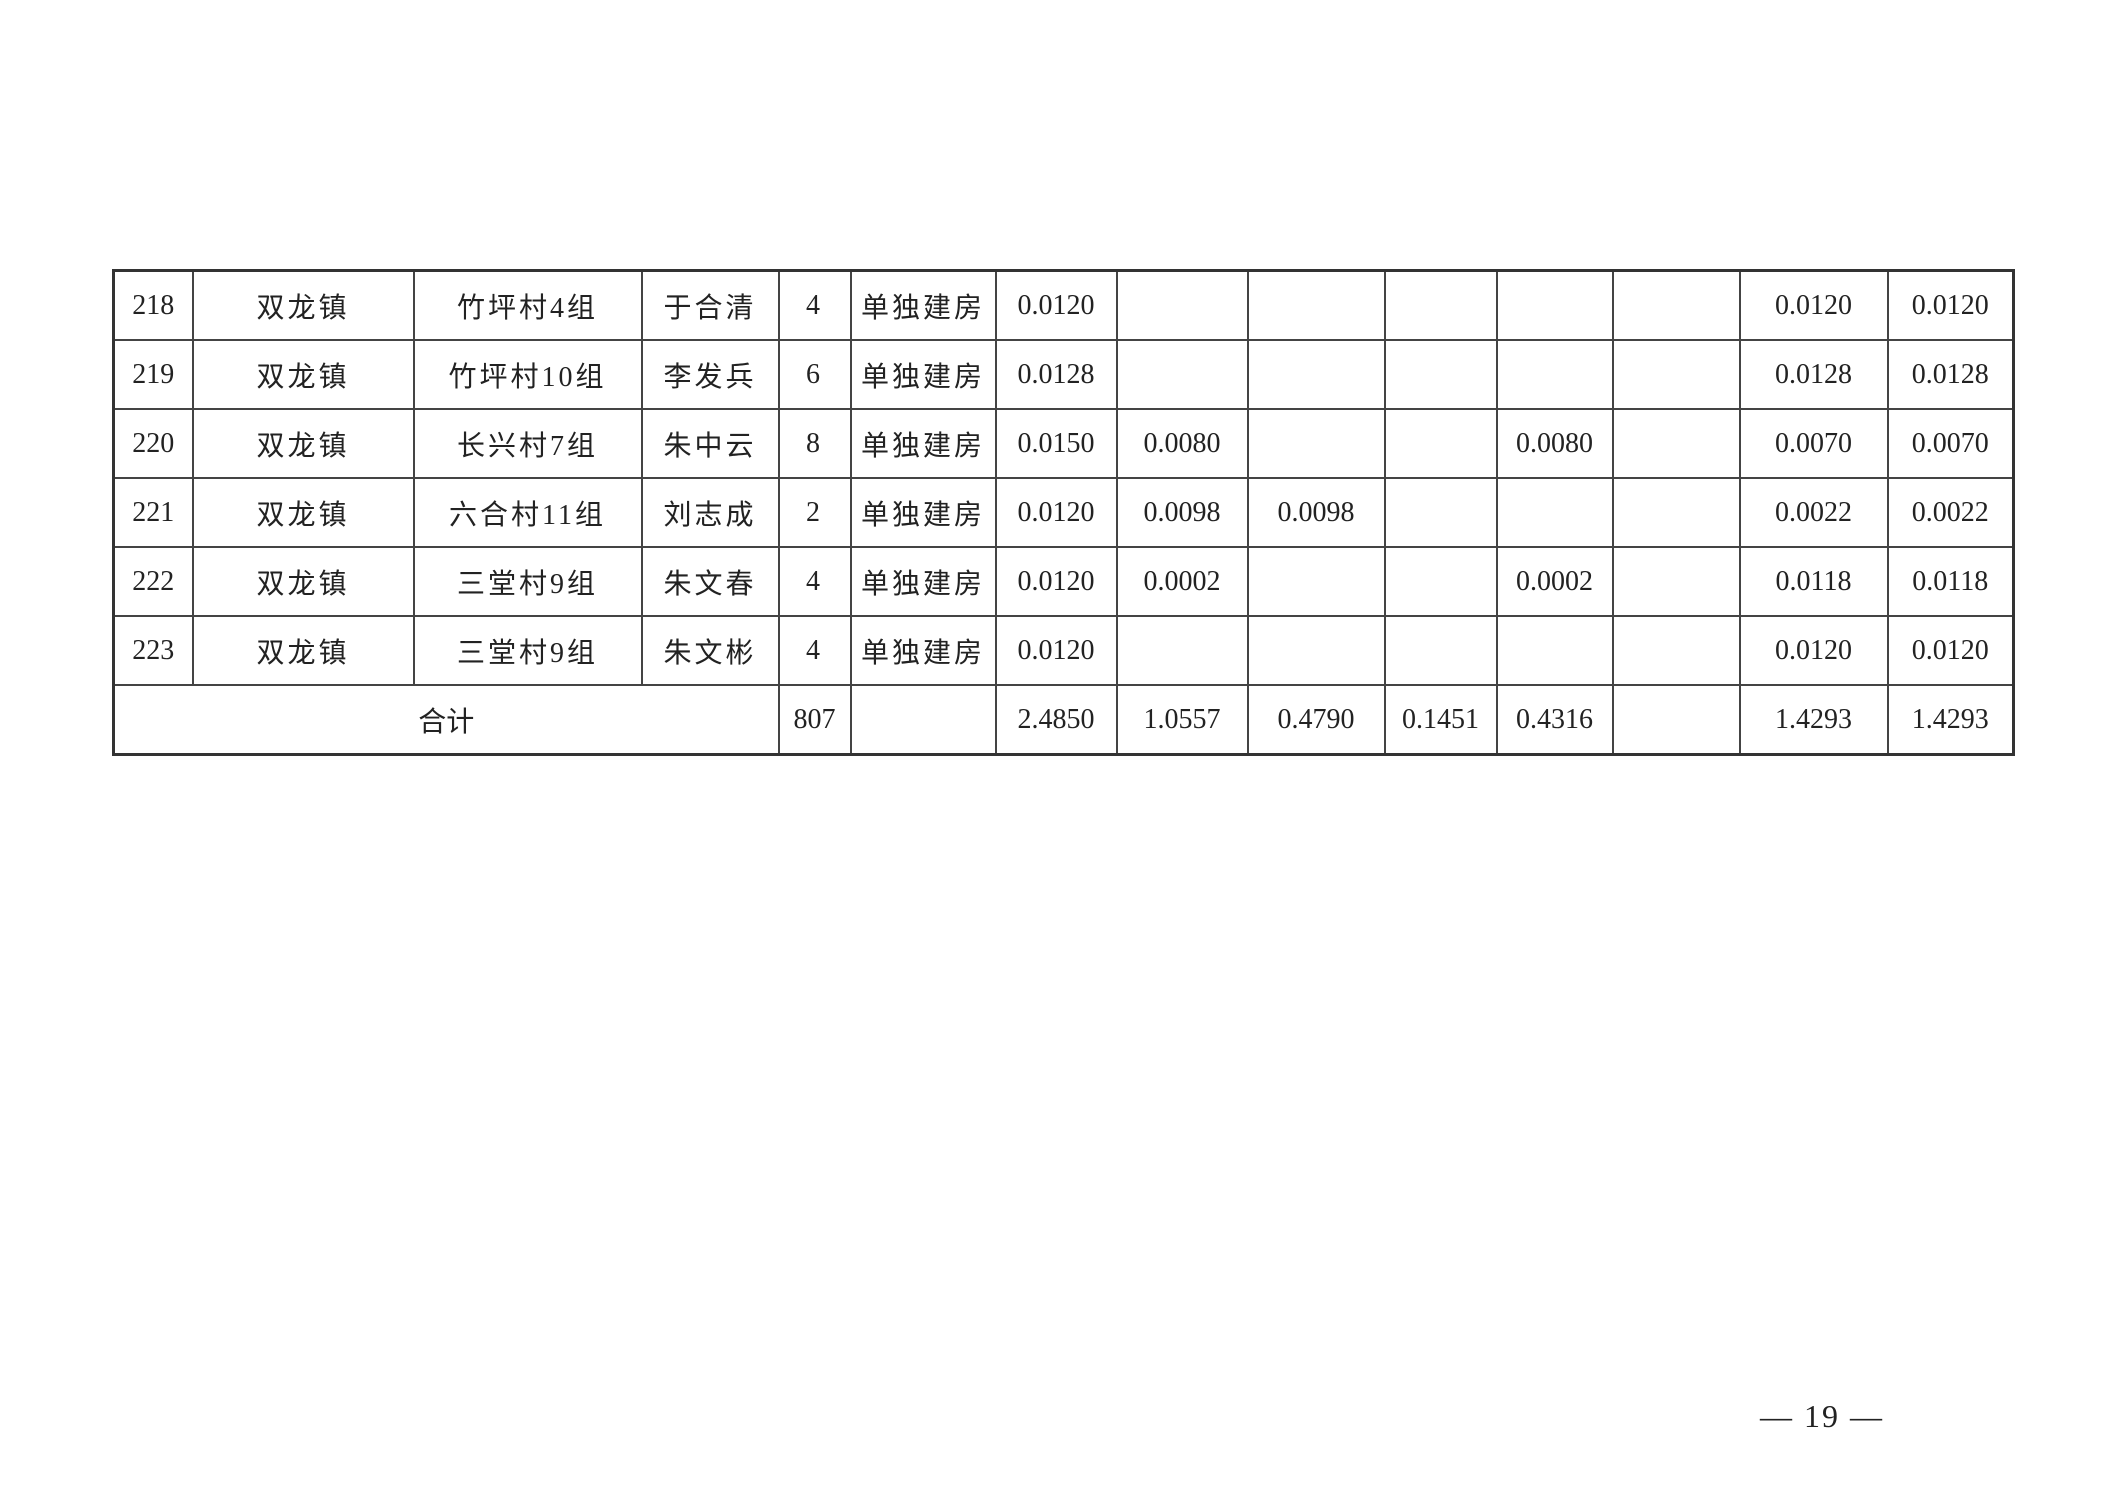 Image resolution: width=2102 pixels, height=1487 pixels. What do you see at coordinates (1056, 374) in the screenshot?
I see `cell-area: 0.0128` at bounding box center [1056, 374].